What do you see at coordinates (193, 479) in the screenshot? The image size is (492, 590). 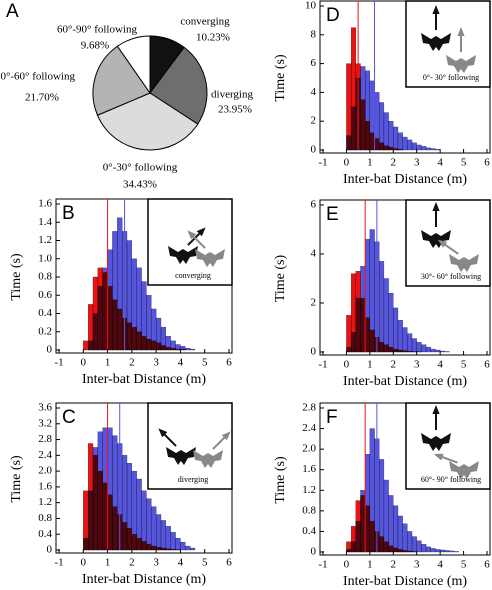 I see `inset-label: diverging` at bounding box center [193, 479].